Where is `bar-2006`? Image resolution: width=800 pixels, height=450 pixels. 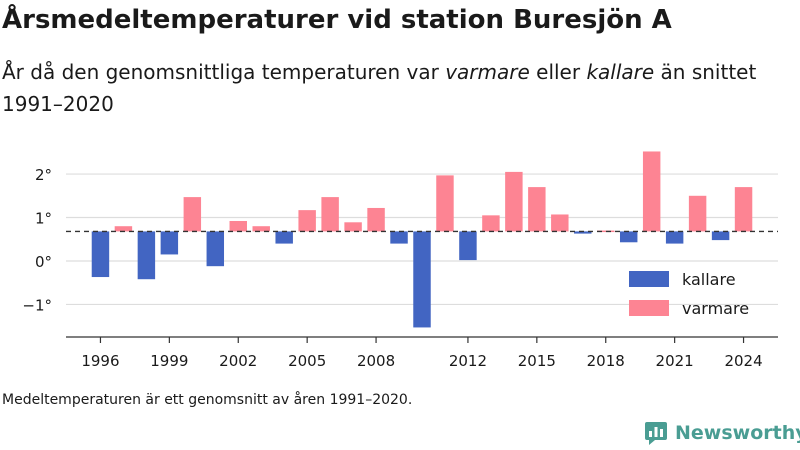
bar-2006 is located at coordinates (330, 214).